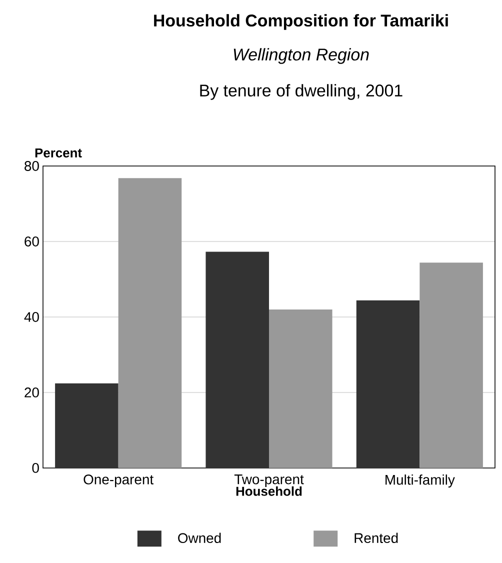  I want to click on chart-title: Household Composition for Tamariki, so click(301, 22).